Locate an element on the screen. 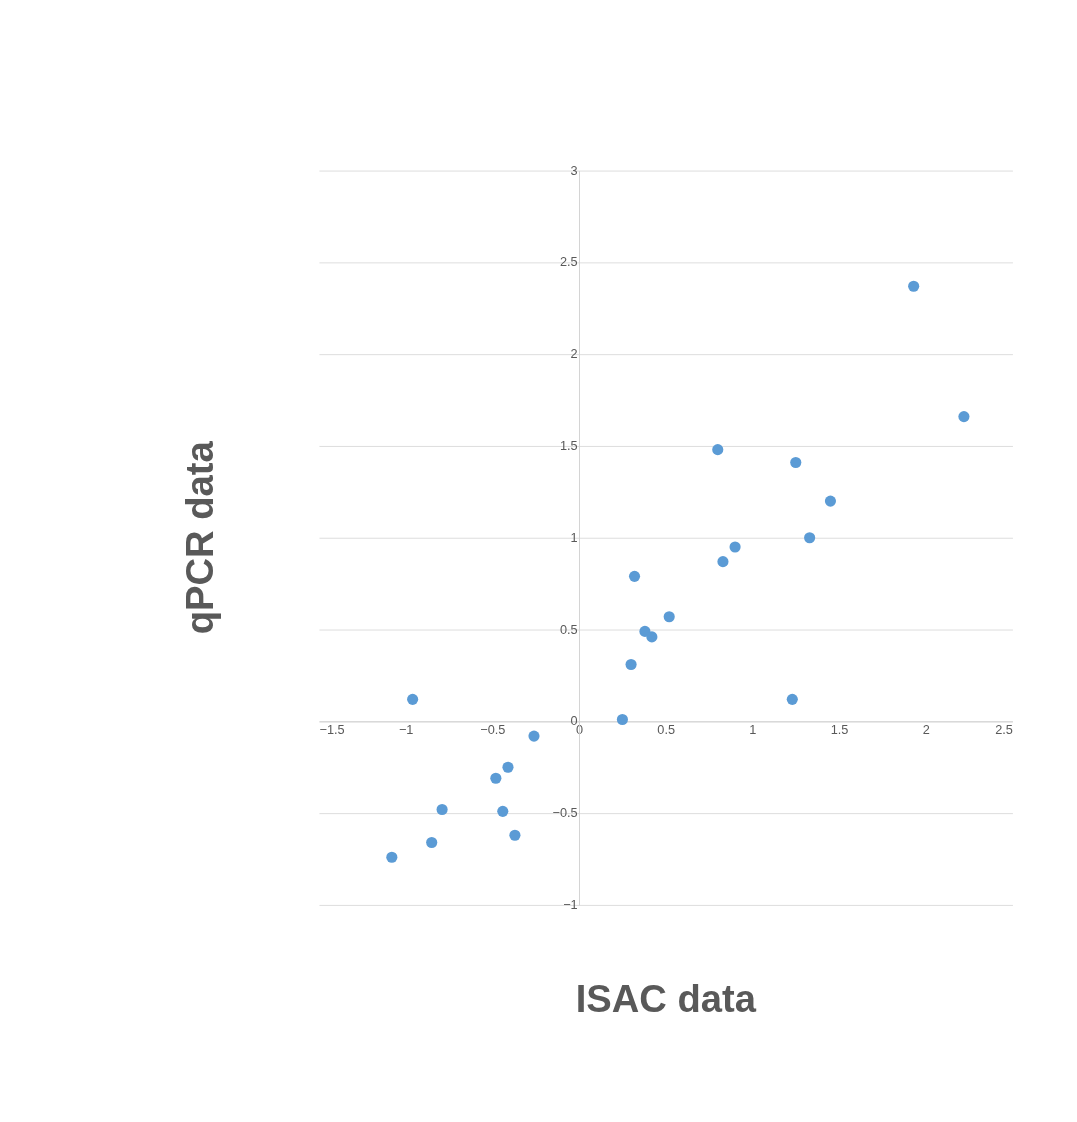  y-tick-label: 1.5 is located at coordinates (569, 446).